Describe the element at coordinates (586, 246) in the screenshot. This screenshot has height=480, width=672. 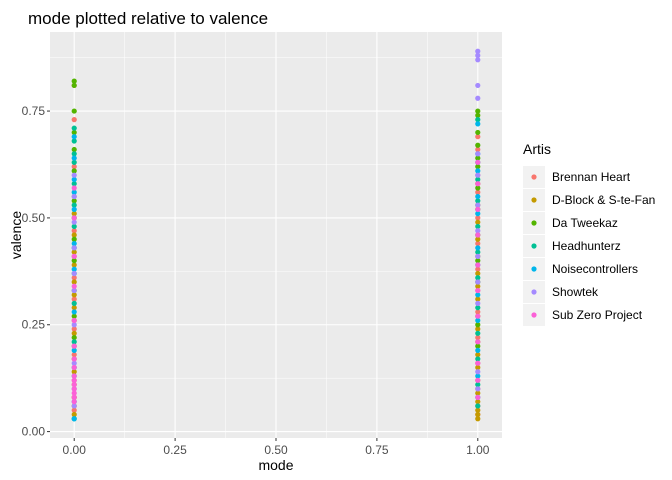
I see `legend-label: Headhunterz` at that location.